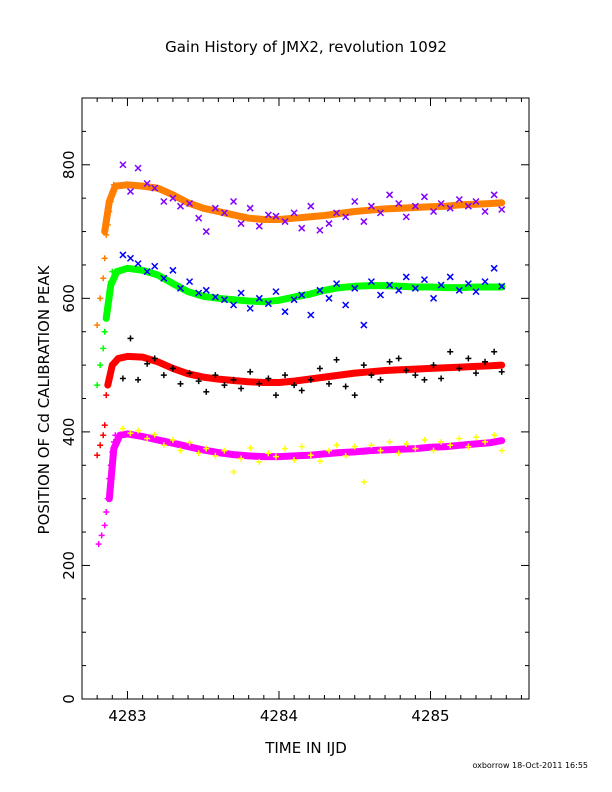 The height and width of the screenshot is (792, 612). What do you see at coordinates (69, 164) in the screenshot?
I see `y-tick-label: 800` at bounding box center [69, 164].